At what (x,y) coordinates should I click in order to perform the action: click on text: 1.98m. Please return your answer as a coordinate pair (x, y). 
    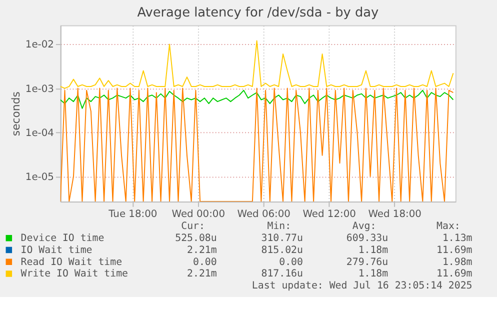
    Looking at the image, I should click on (457, 262).